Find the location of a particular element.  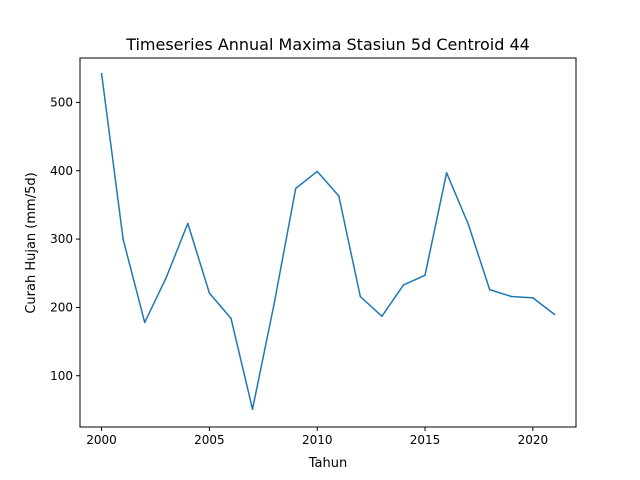

y-tick-label: 300 is located at coordinates (61, 239).